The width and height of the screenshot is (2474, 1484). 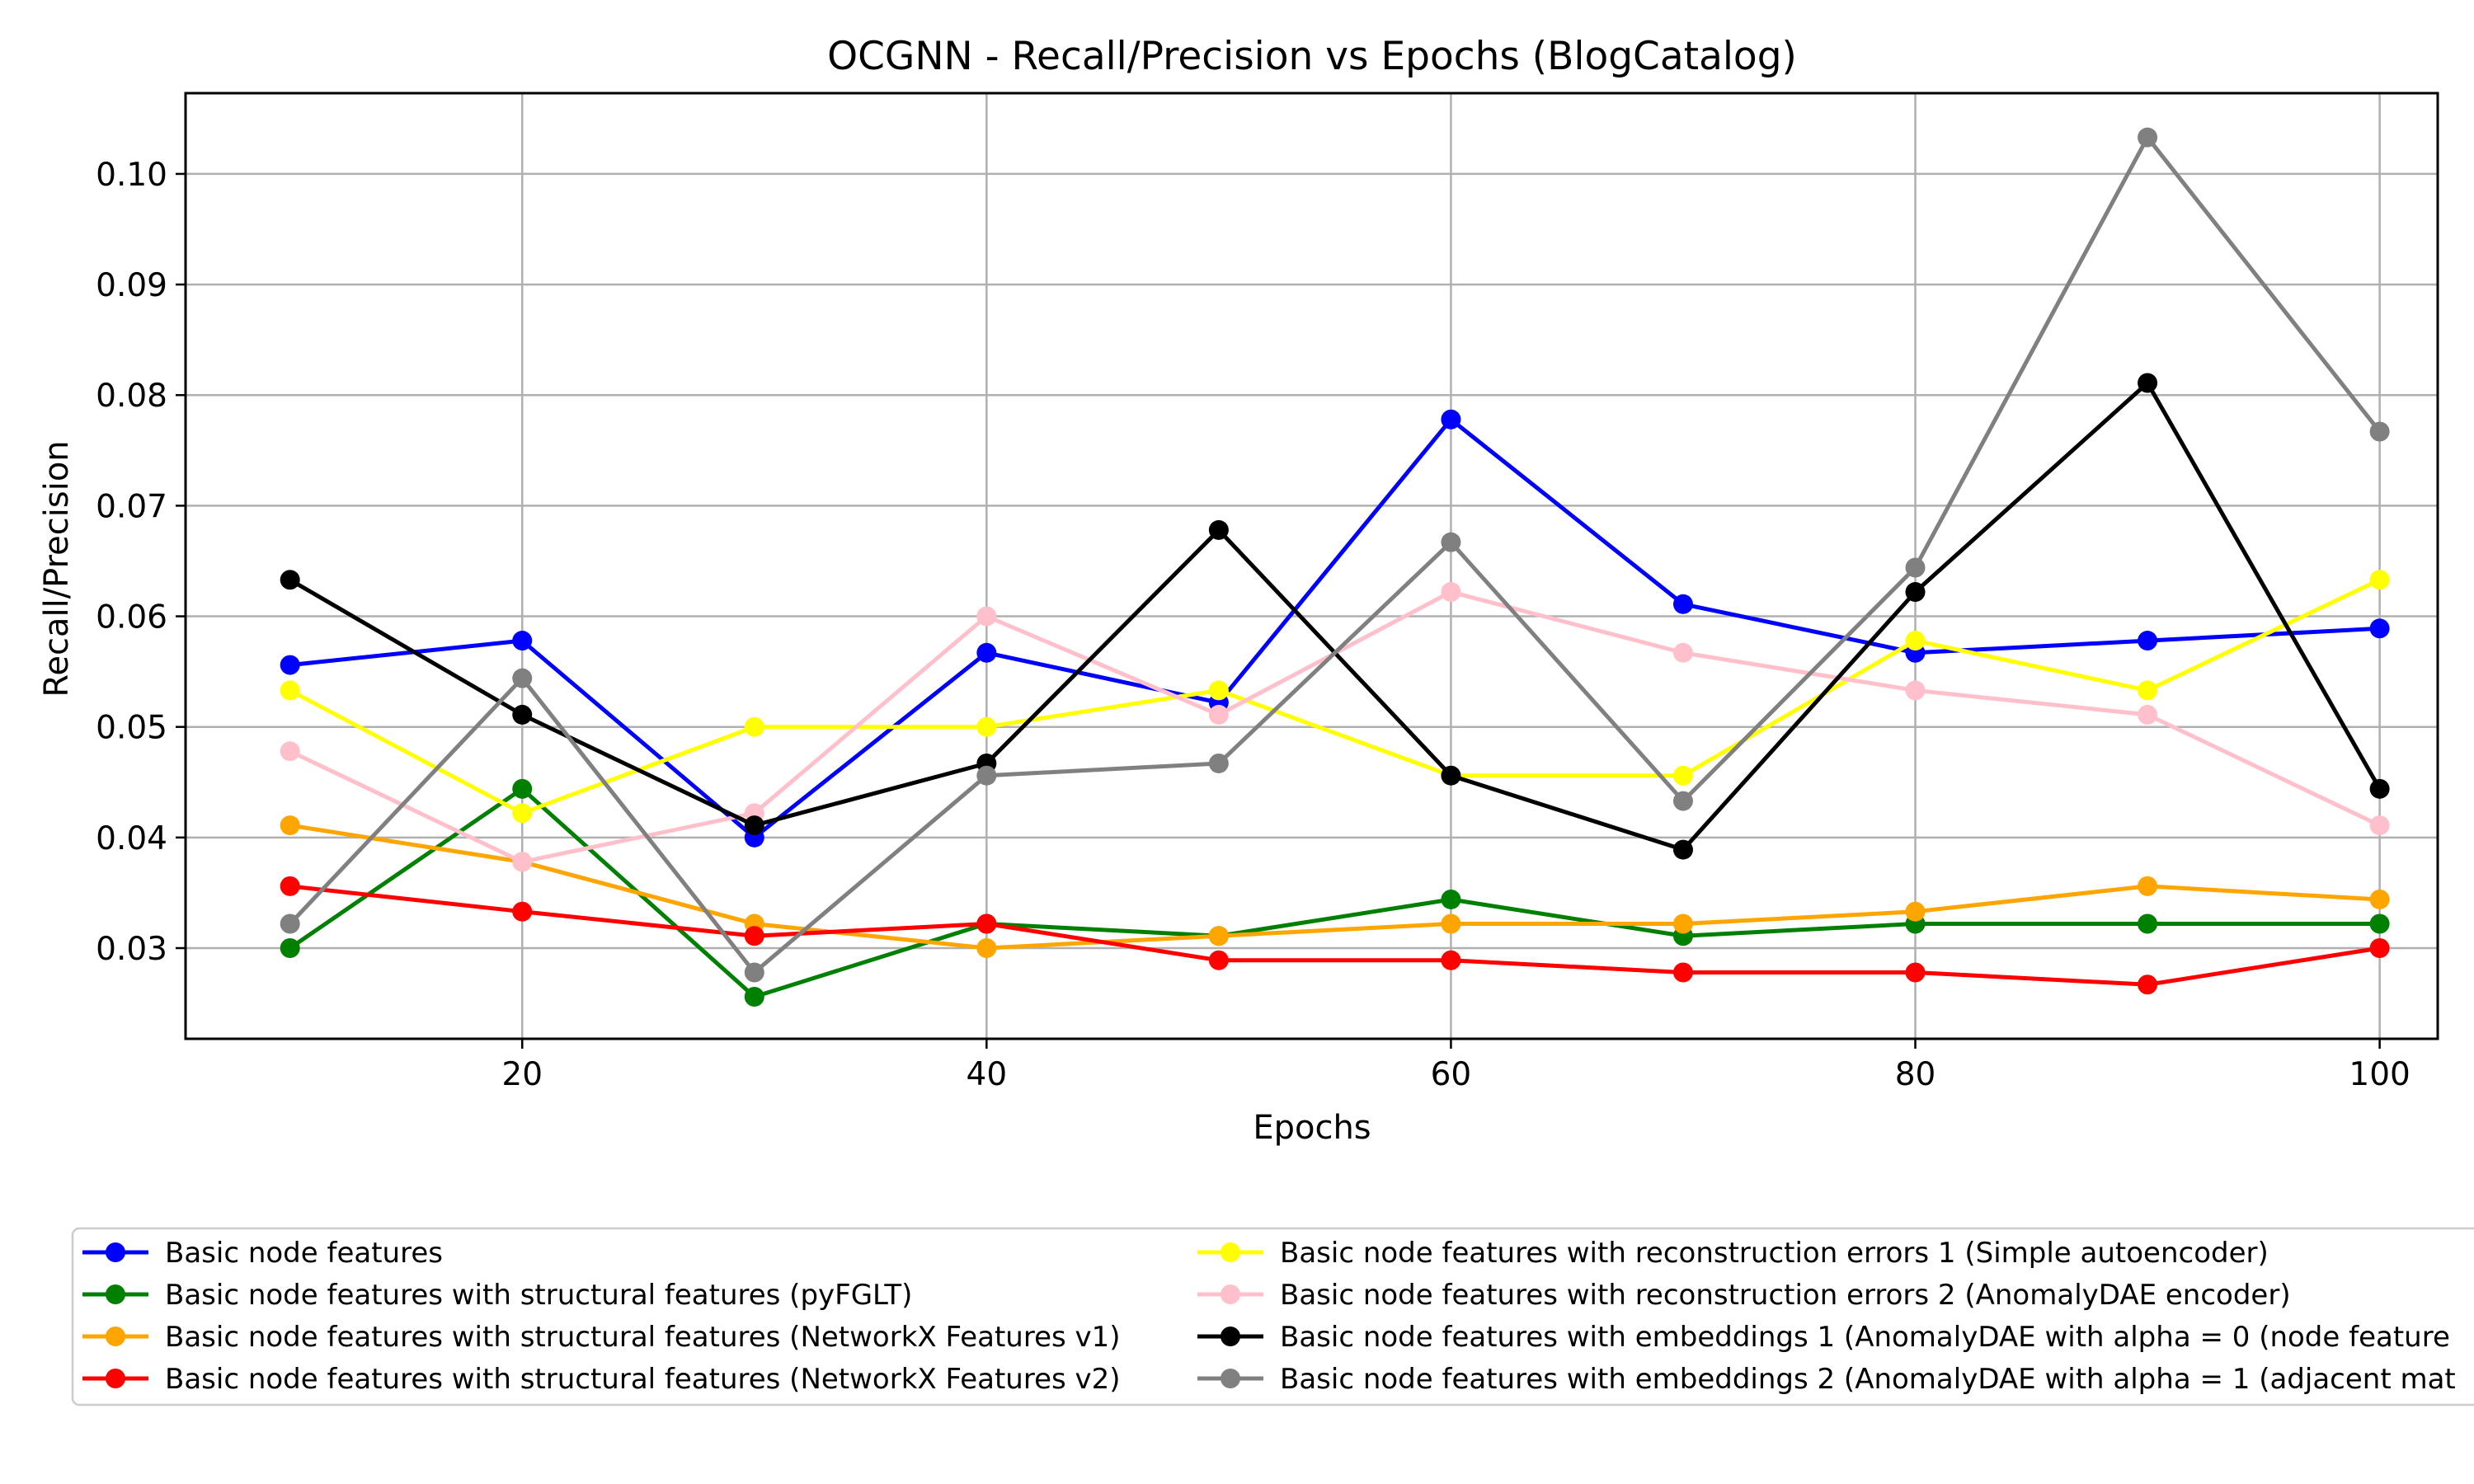 I want to click on y-tick-label: 0.05, so click(x=131, y=728).